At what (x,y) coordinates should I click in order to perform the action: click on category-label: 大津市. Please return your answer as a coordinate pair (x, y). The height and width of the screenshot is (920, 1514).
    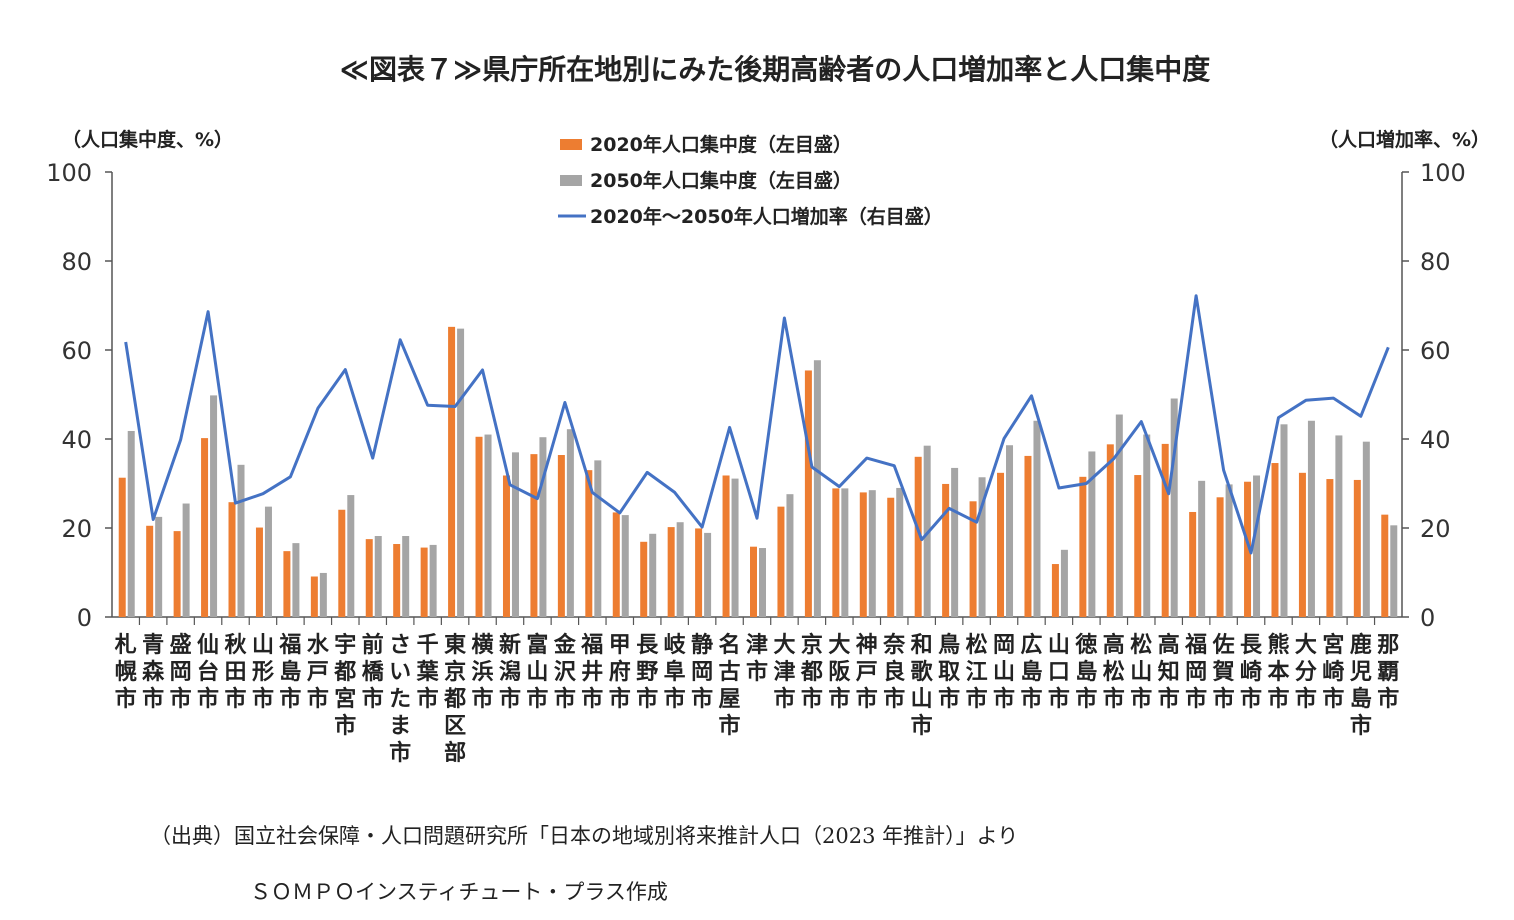
    Looking at the image, I should click on (784, 672).